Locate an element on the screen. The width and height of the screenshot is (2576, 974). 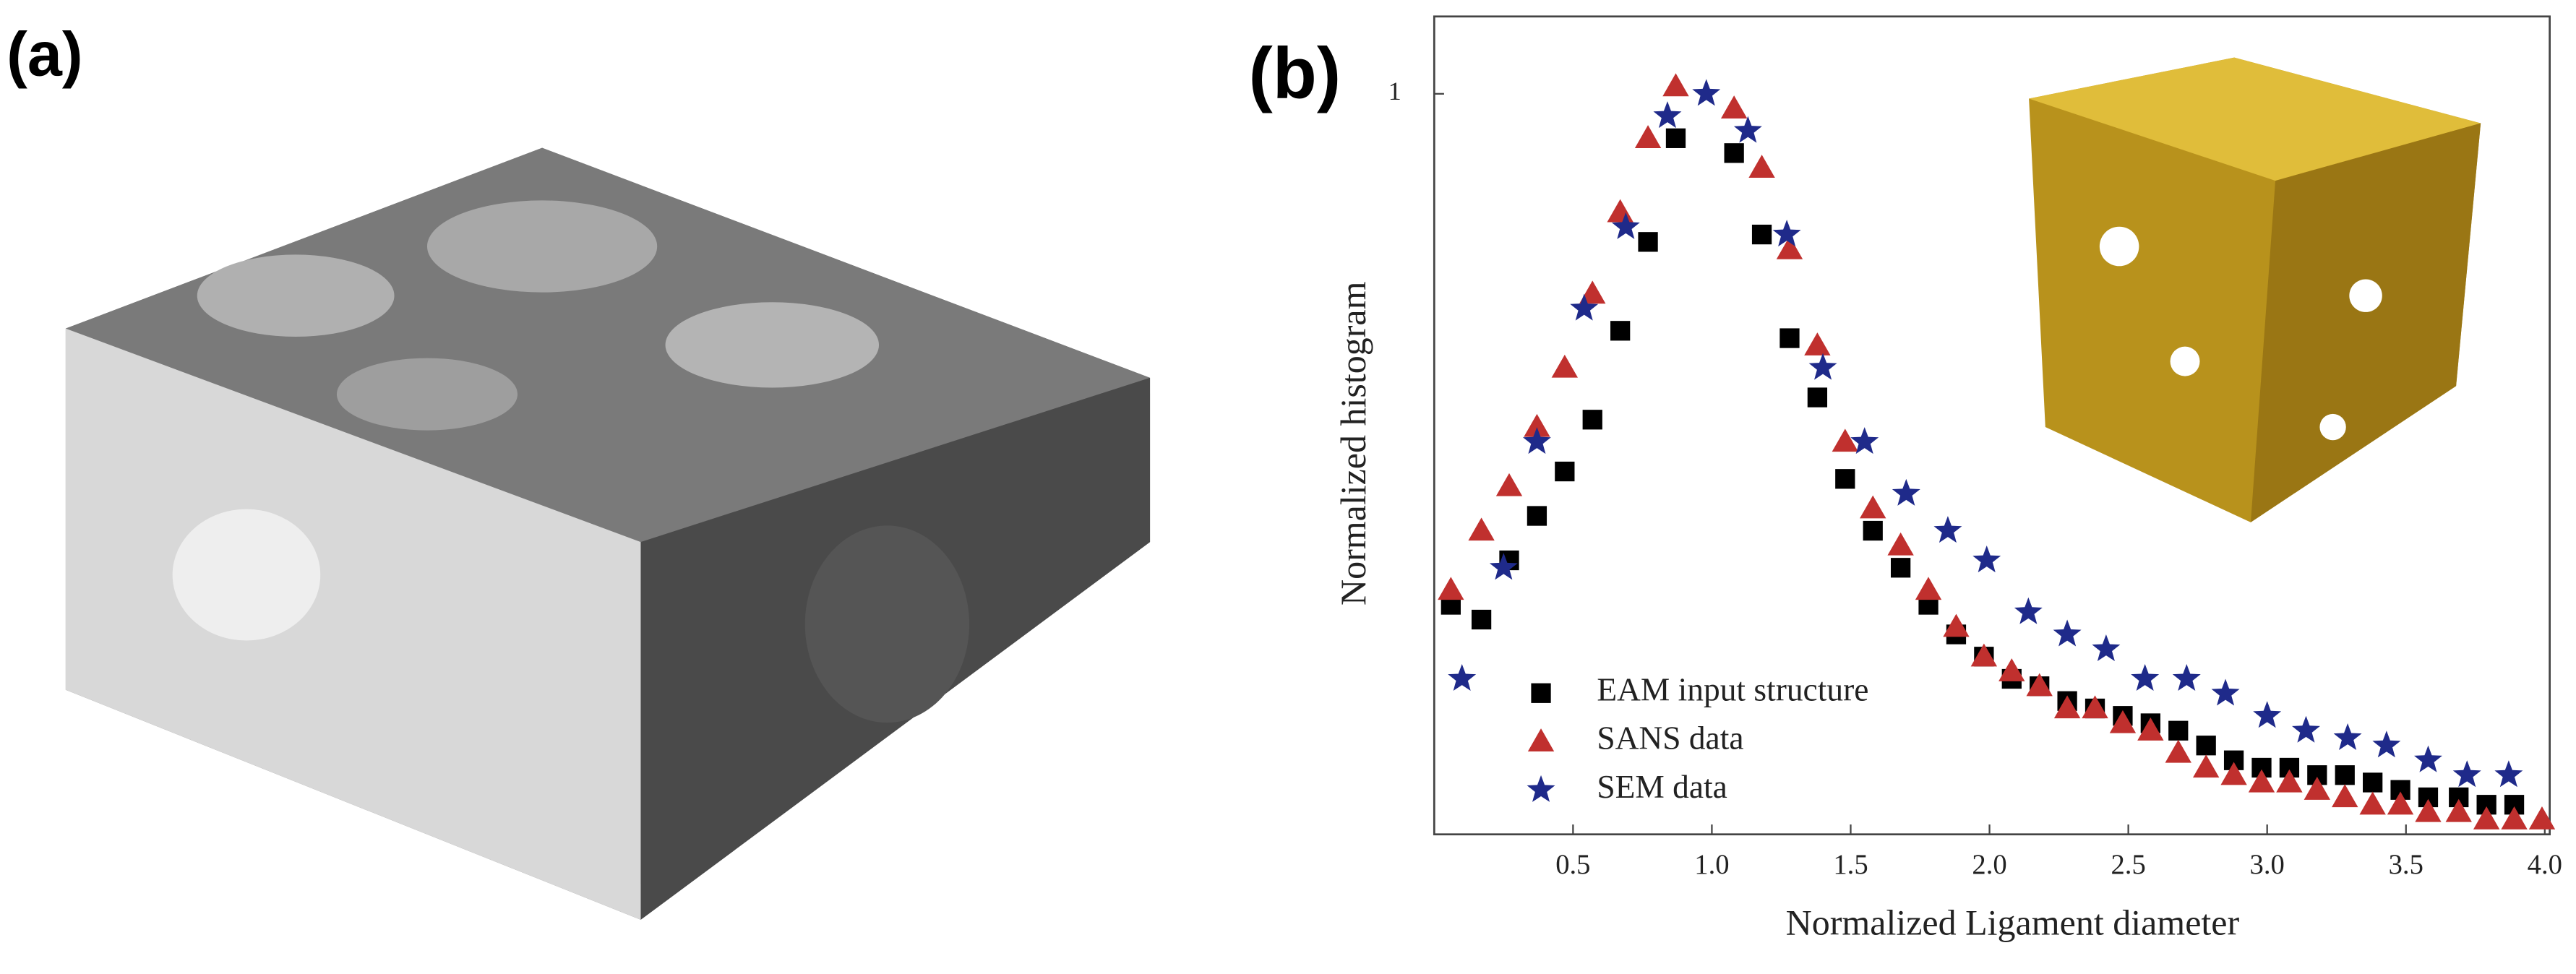
y-axis-label: Normalized histogram is located at coordinates (1353, 443).